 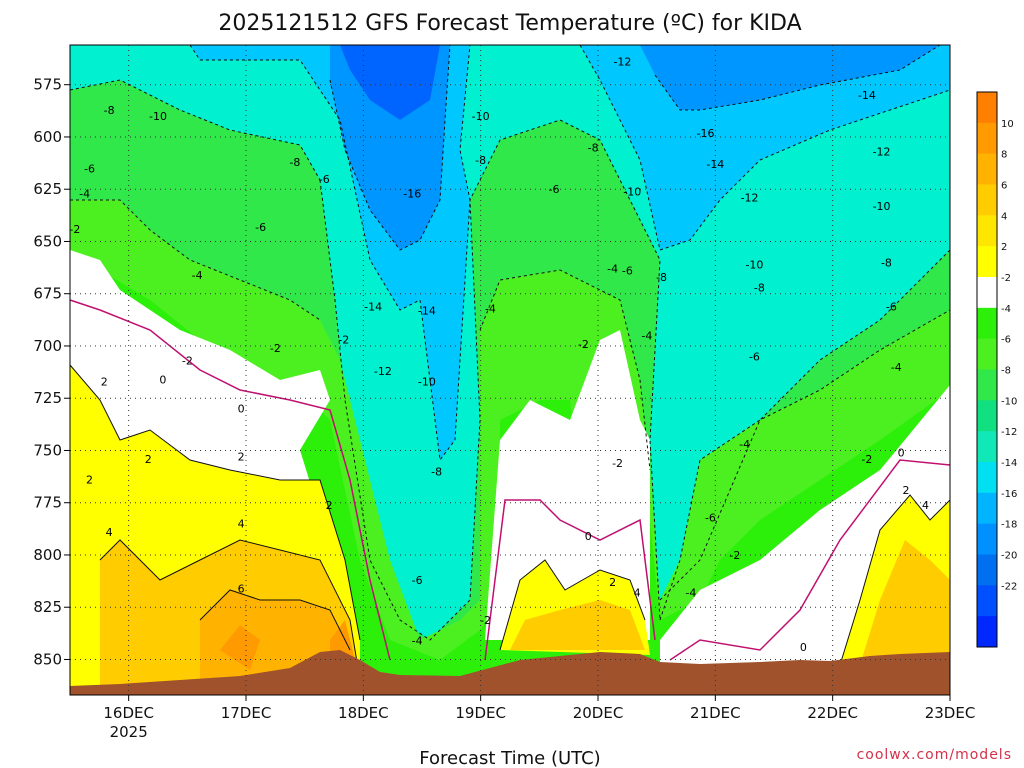 What do you see at coordinates (832, 713) in the screenshot?
I see `x-tick-label: 22DEC` at bounding box center [832, 713].